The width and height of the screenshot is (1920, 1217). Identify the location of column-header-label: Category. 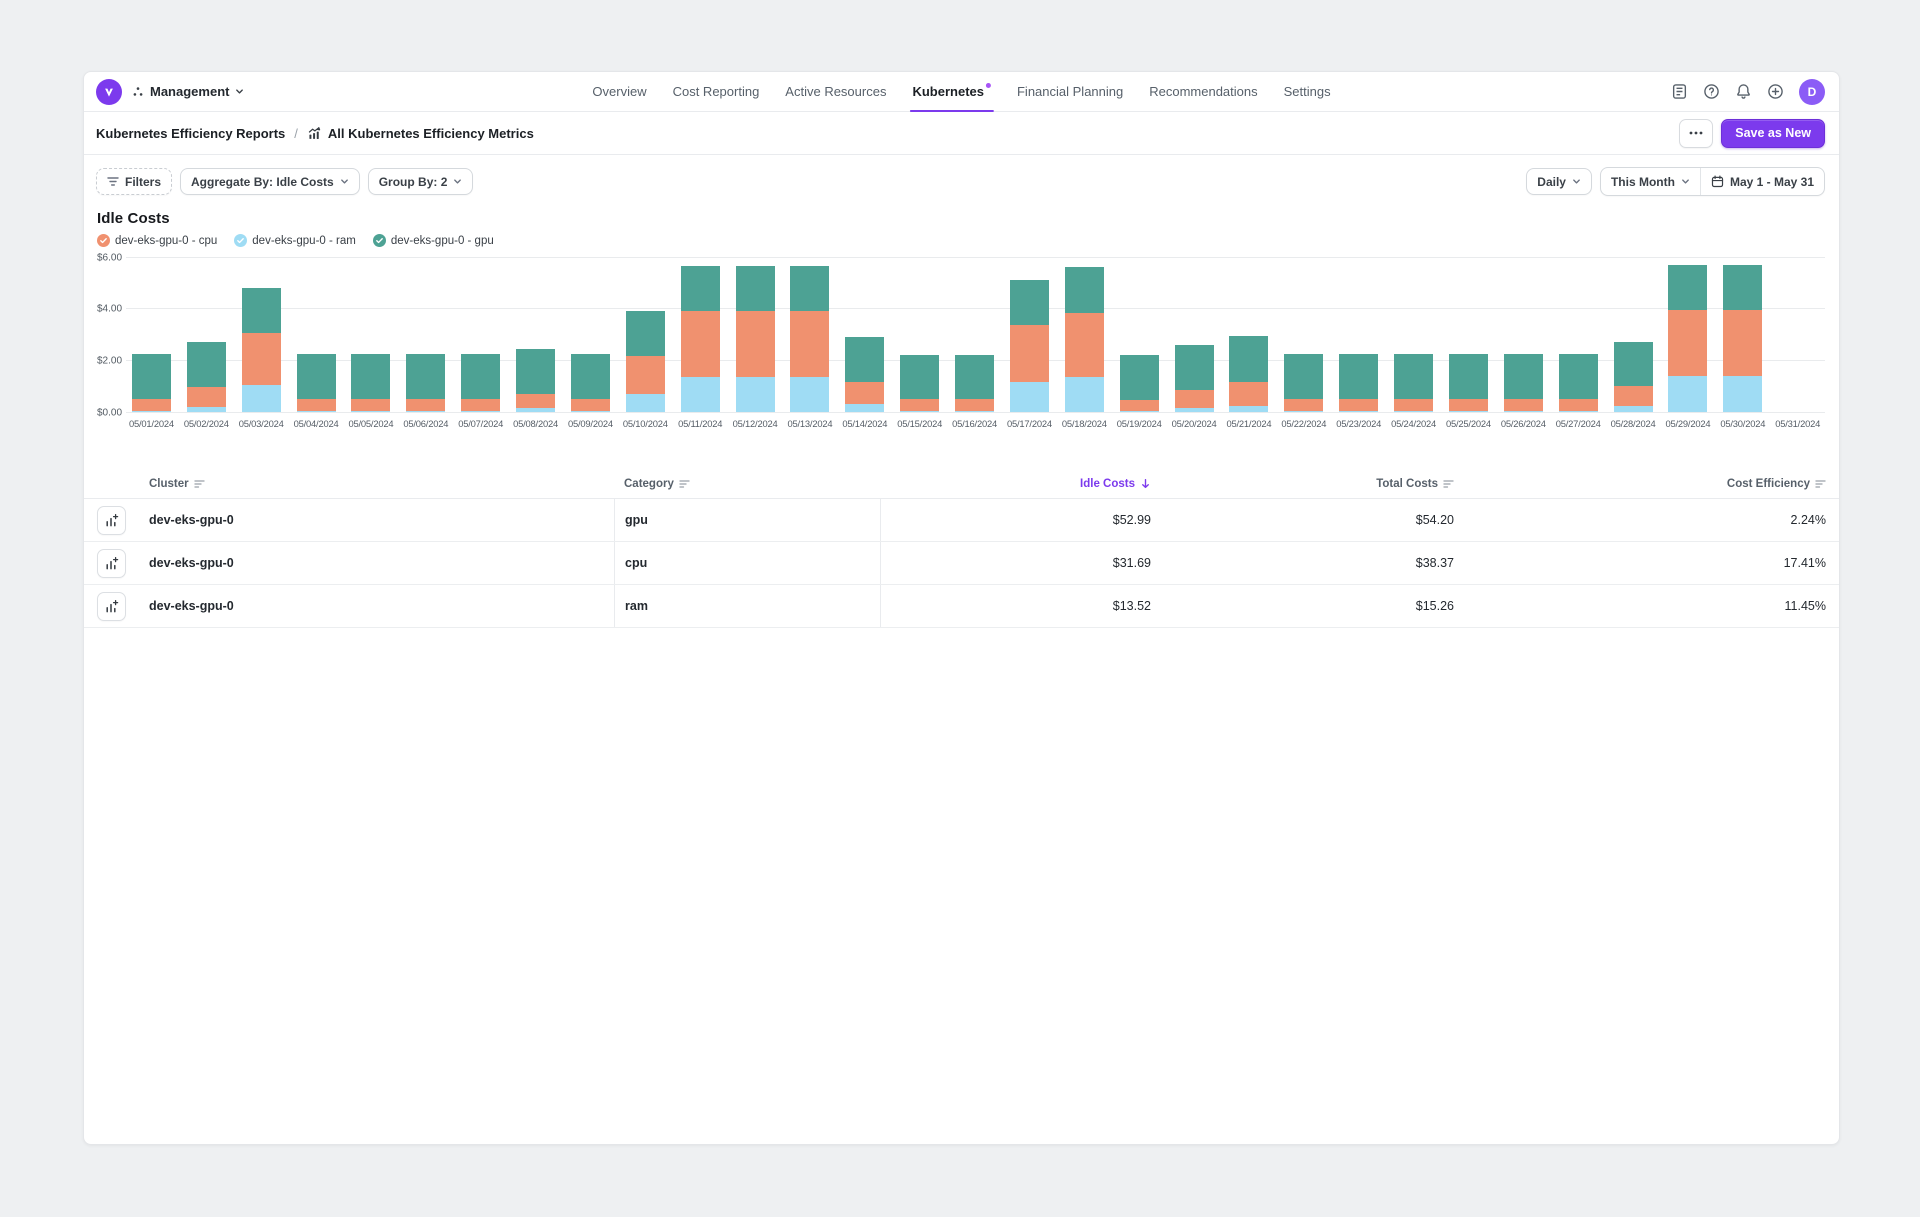
(649, 483).